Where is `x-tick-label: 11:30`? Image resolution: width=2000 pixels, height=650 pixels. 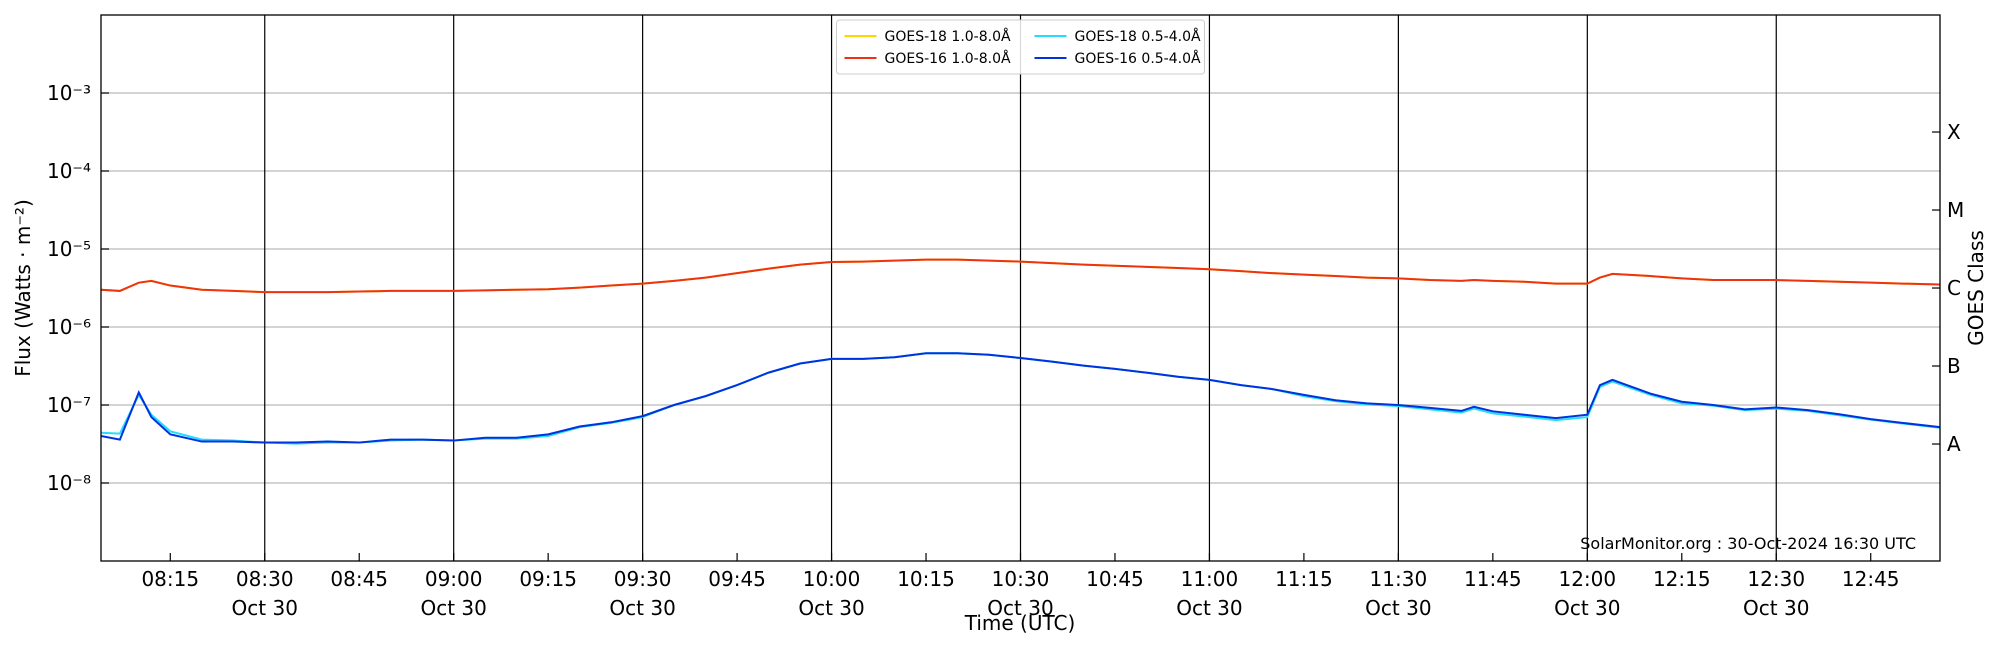 x-tick-label: 11:30 is located at coordinates (1399, 579).